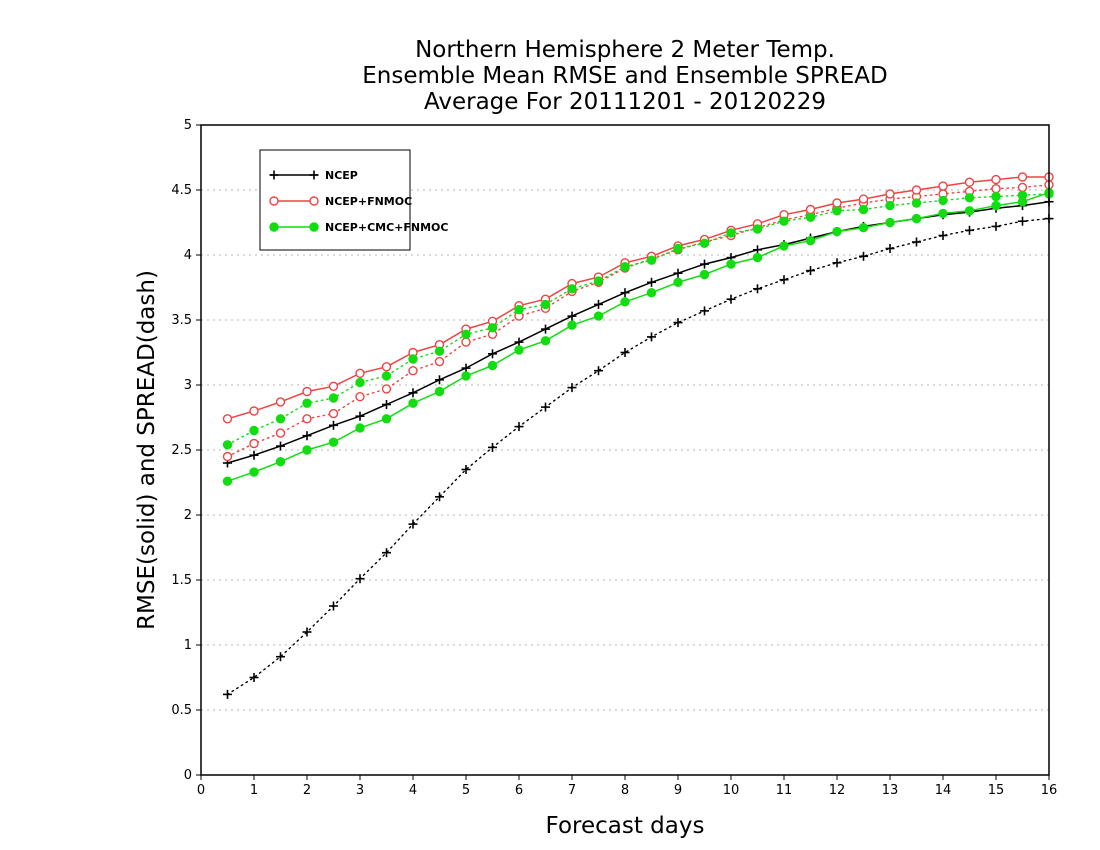 This screenshot has width=1100, height=850. What do you see at coordinates (1049, 790) in the screenshot?
I see `x-tick-label: 16` at bounding box center [1049, 790].